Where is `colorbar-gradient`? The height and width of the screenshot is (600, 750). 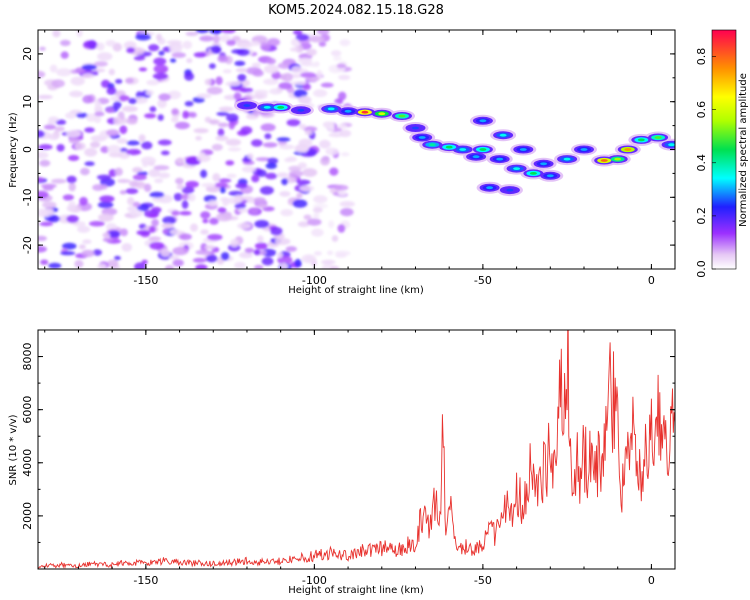
colorbar-gradient is located at coordinates (724, 149).